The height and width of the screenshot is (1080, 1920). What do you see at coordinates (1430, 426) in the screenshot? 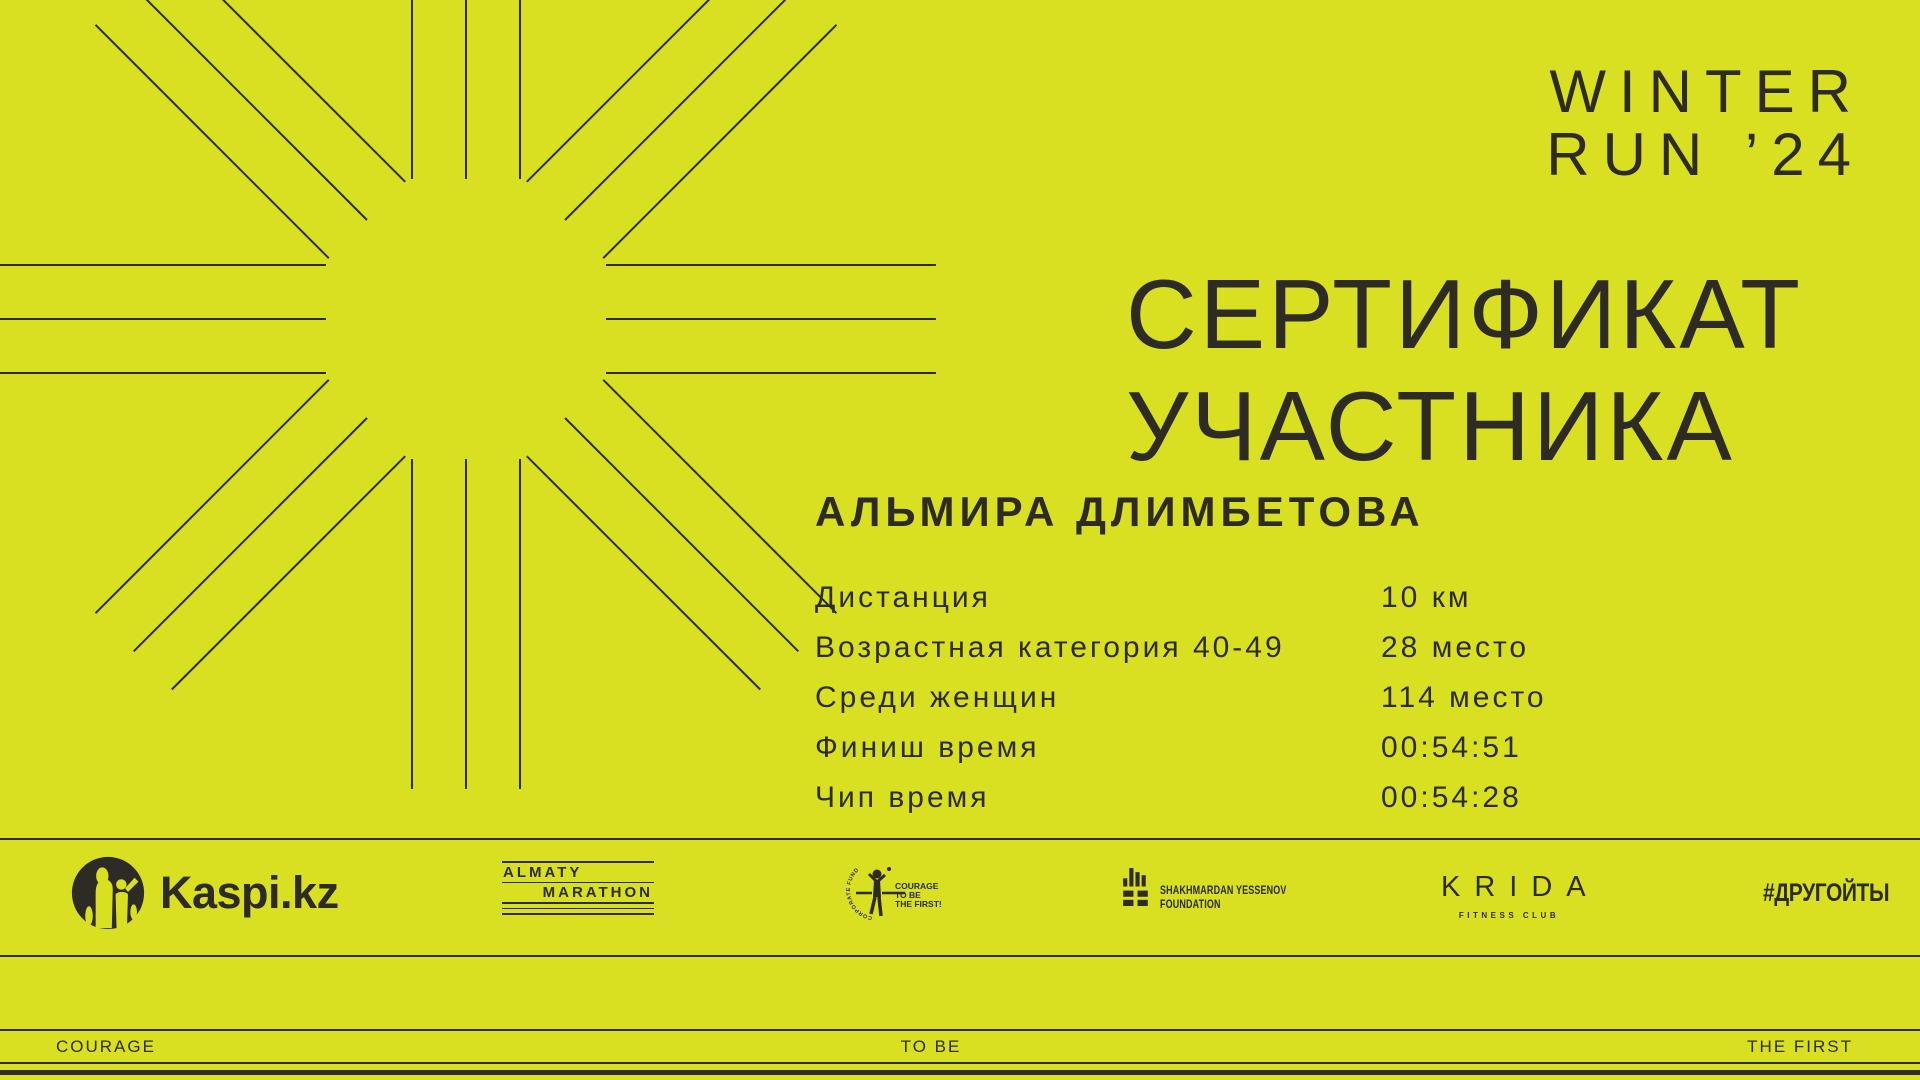
I see `certificate-title-line2: УЧАСТНИКА` at bounding box center [1430, 426].